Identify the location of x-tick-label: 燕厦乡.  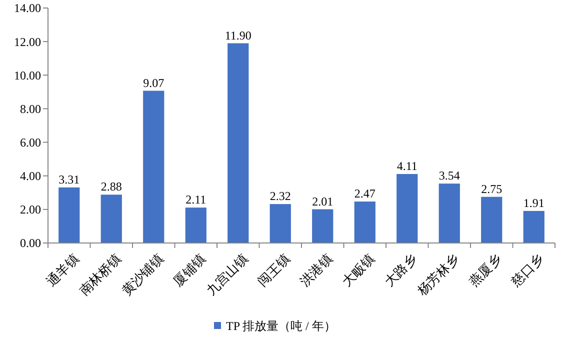
(485, 271).